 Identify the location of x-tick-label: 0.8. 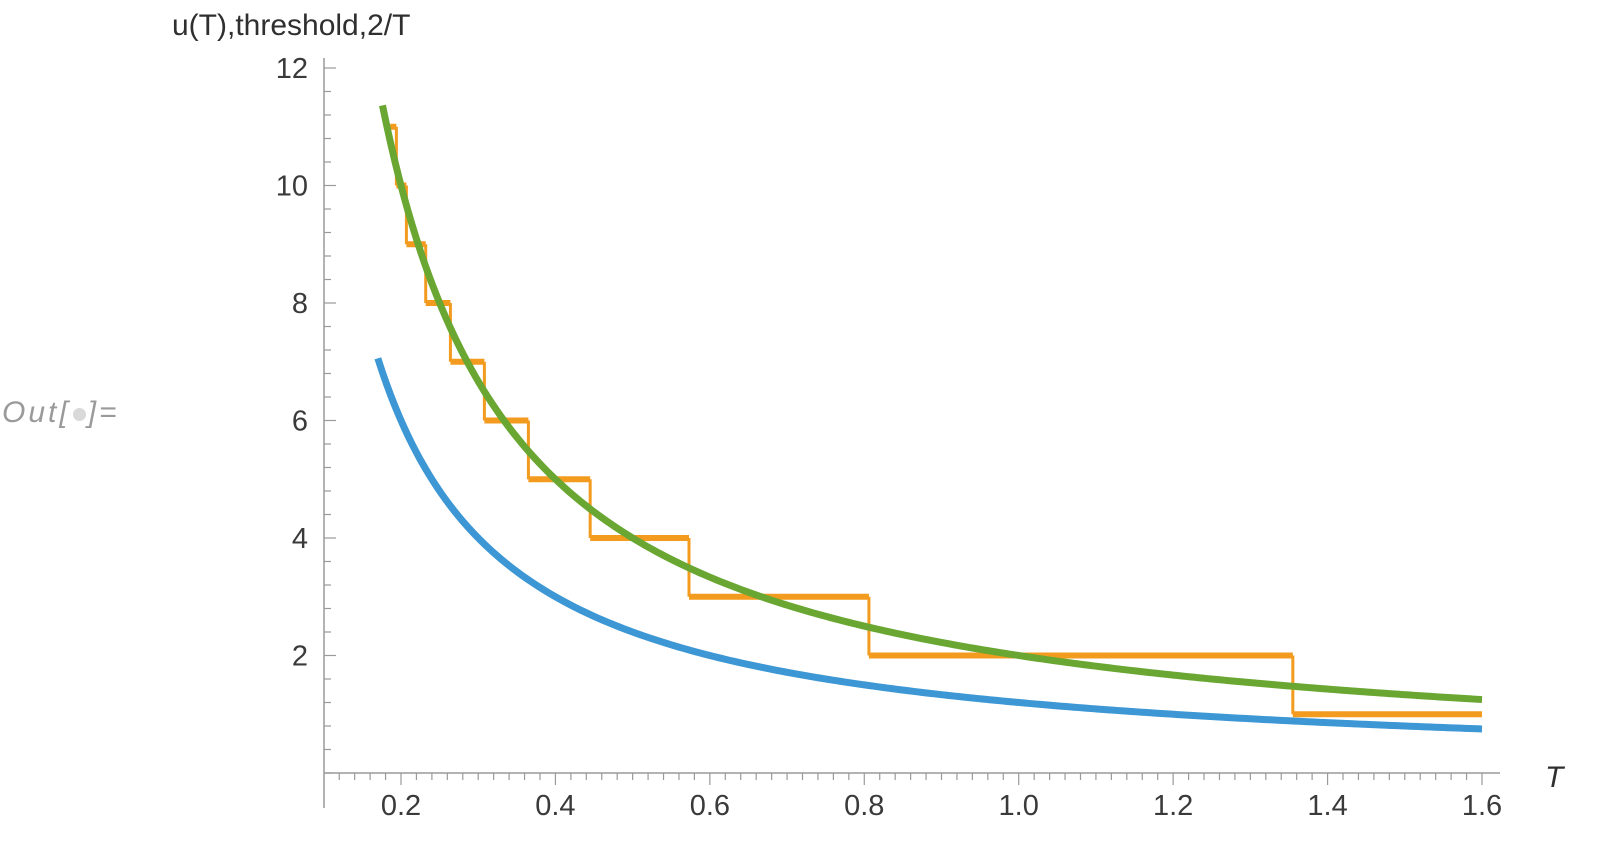
(864, 806).